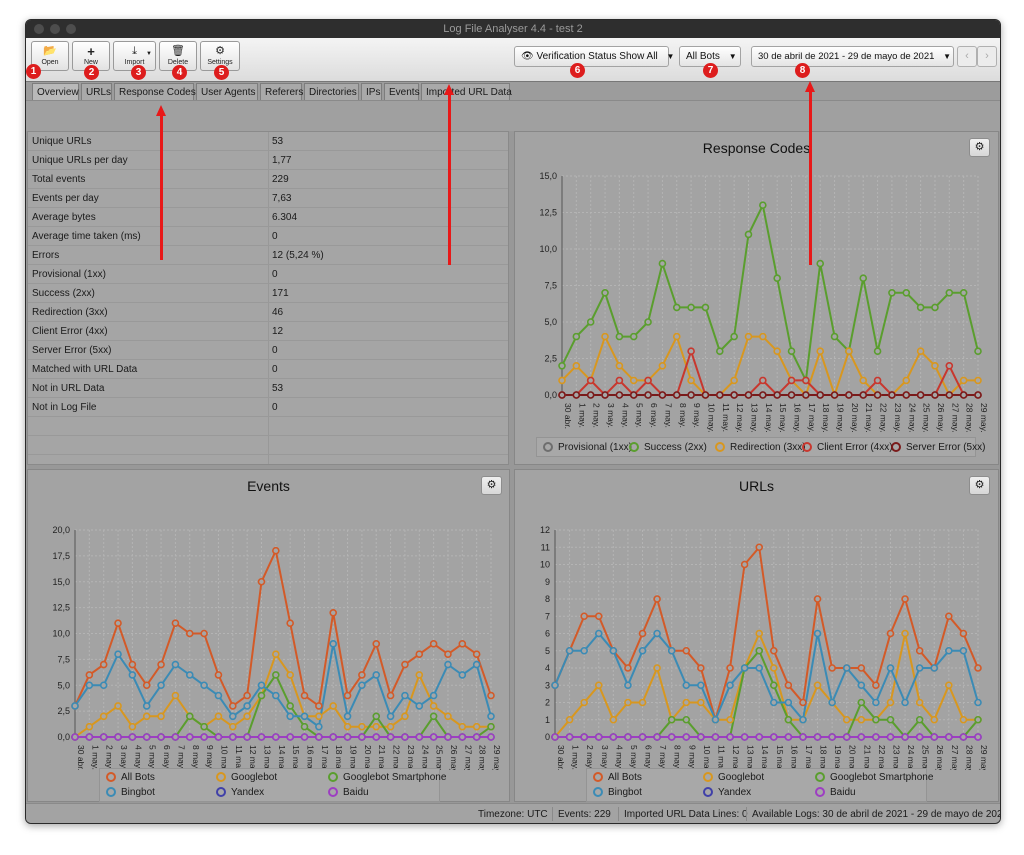 Image resolution: width=1024 pixels, height=855 pixels. Describe the element at coordinates (281, 91) in the screenshot. I see `tab-referers: Referers` at that location.